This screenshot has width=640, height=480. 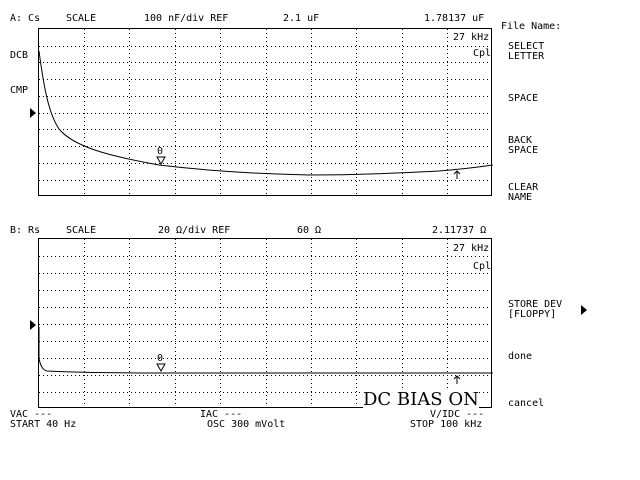 What do you see at coordinates (25, 230) in the screenshot?
I see `trace-b-channel: B: Rs` at bounding box center [25, 230].